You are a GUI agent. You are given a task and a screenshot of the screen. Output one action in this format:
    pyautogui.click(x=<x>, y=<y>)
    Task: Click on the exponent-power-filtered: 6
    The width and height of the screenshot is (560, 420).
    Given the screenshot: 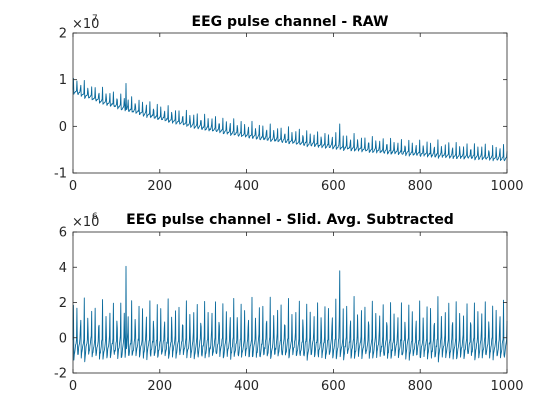 What is the action you would take?
    pyautogui.click(x=95, y=217)
    